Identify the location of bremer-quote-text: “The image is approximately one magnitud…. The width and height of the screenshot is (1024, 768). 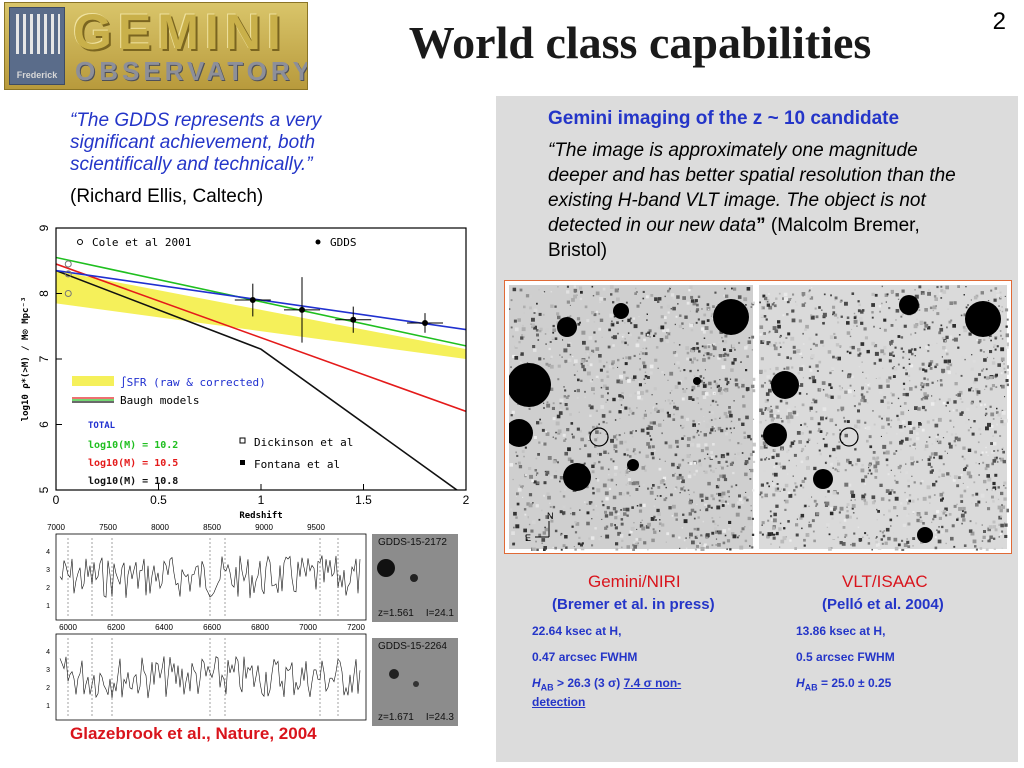
(752, 188).